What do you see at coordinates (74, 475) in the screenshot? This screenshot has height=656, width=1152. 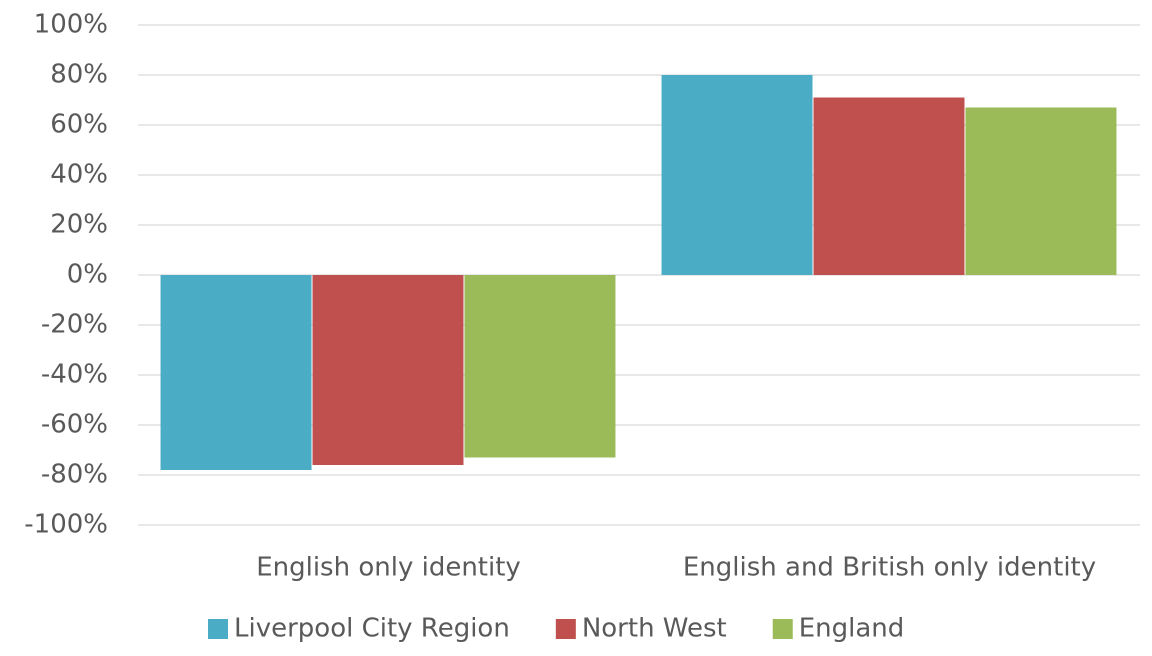 I see `y-tick-label: -80%` at bounding box center [74, 475].